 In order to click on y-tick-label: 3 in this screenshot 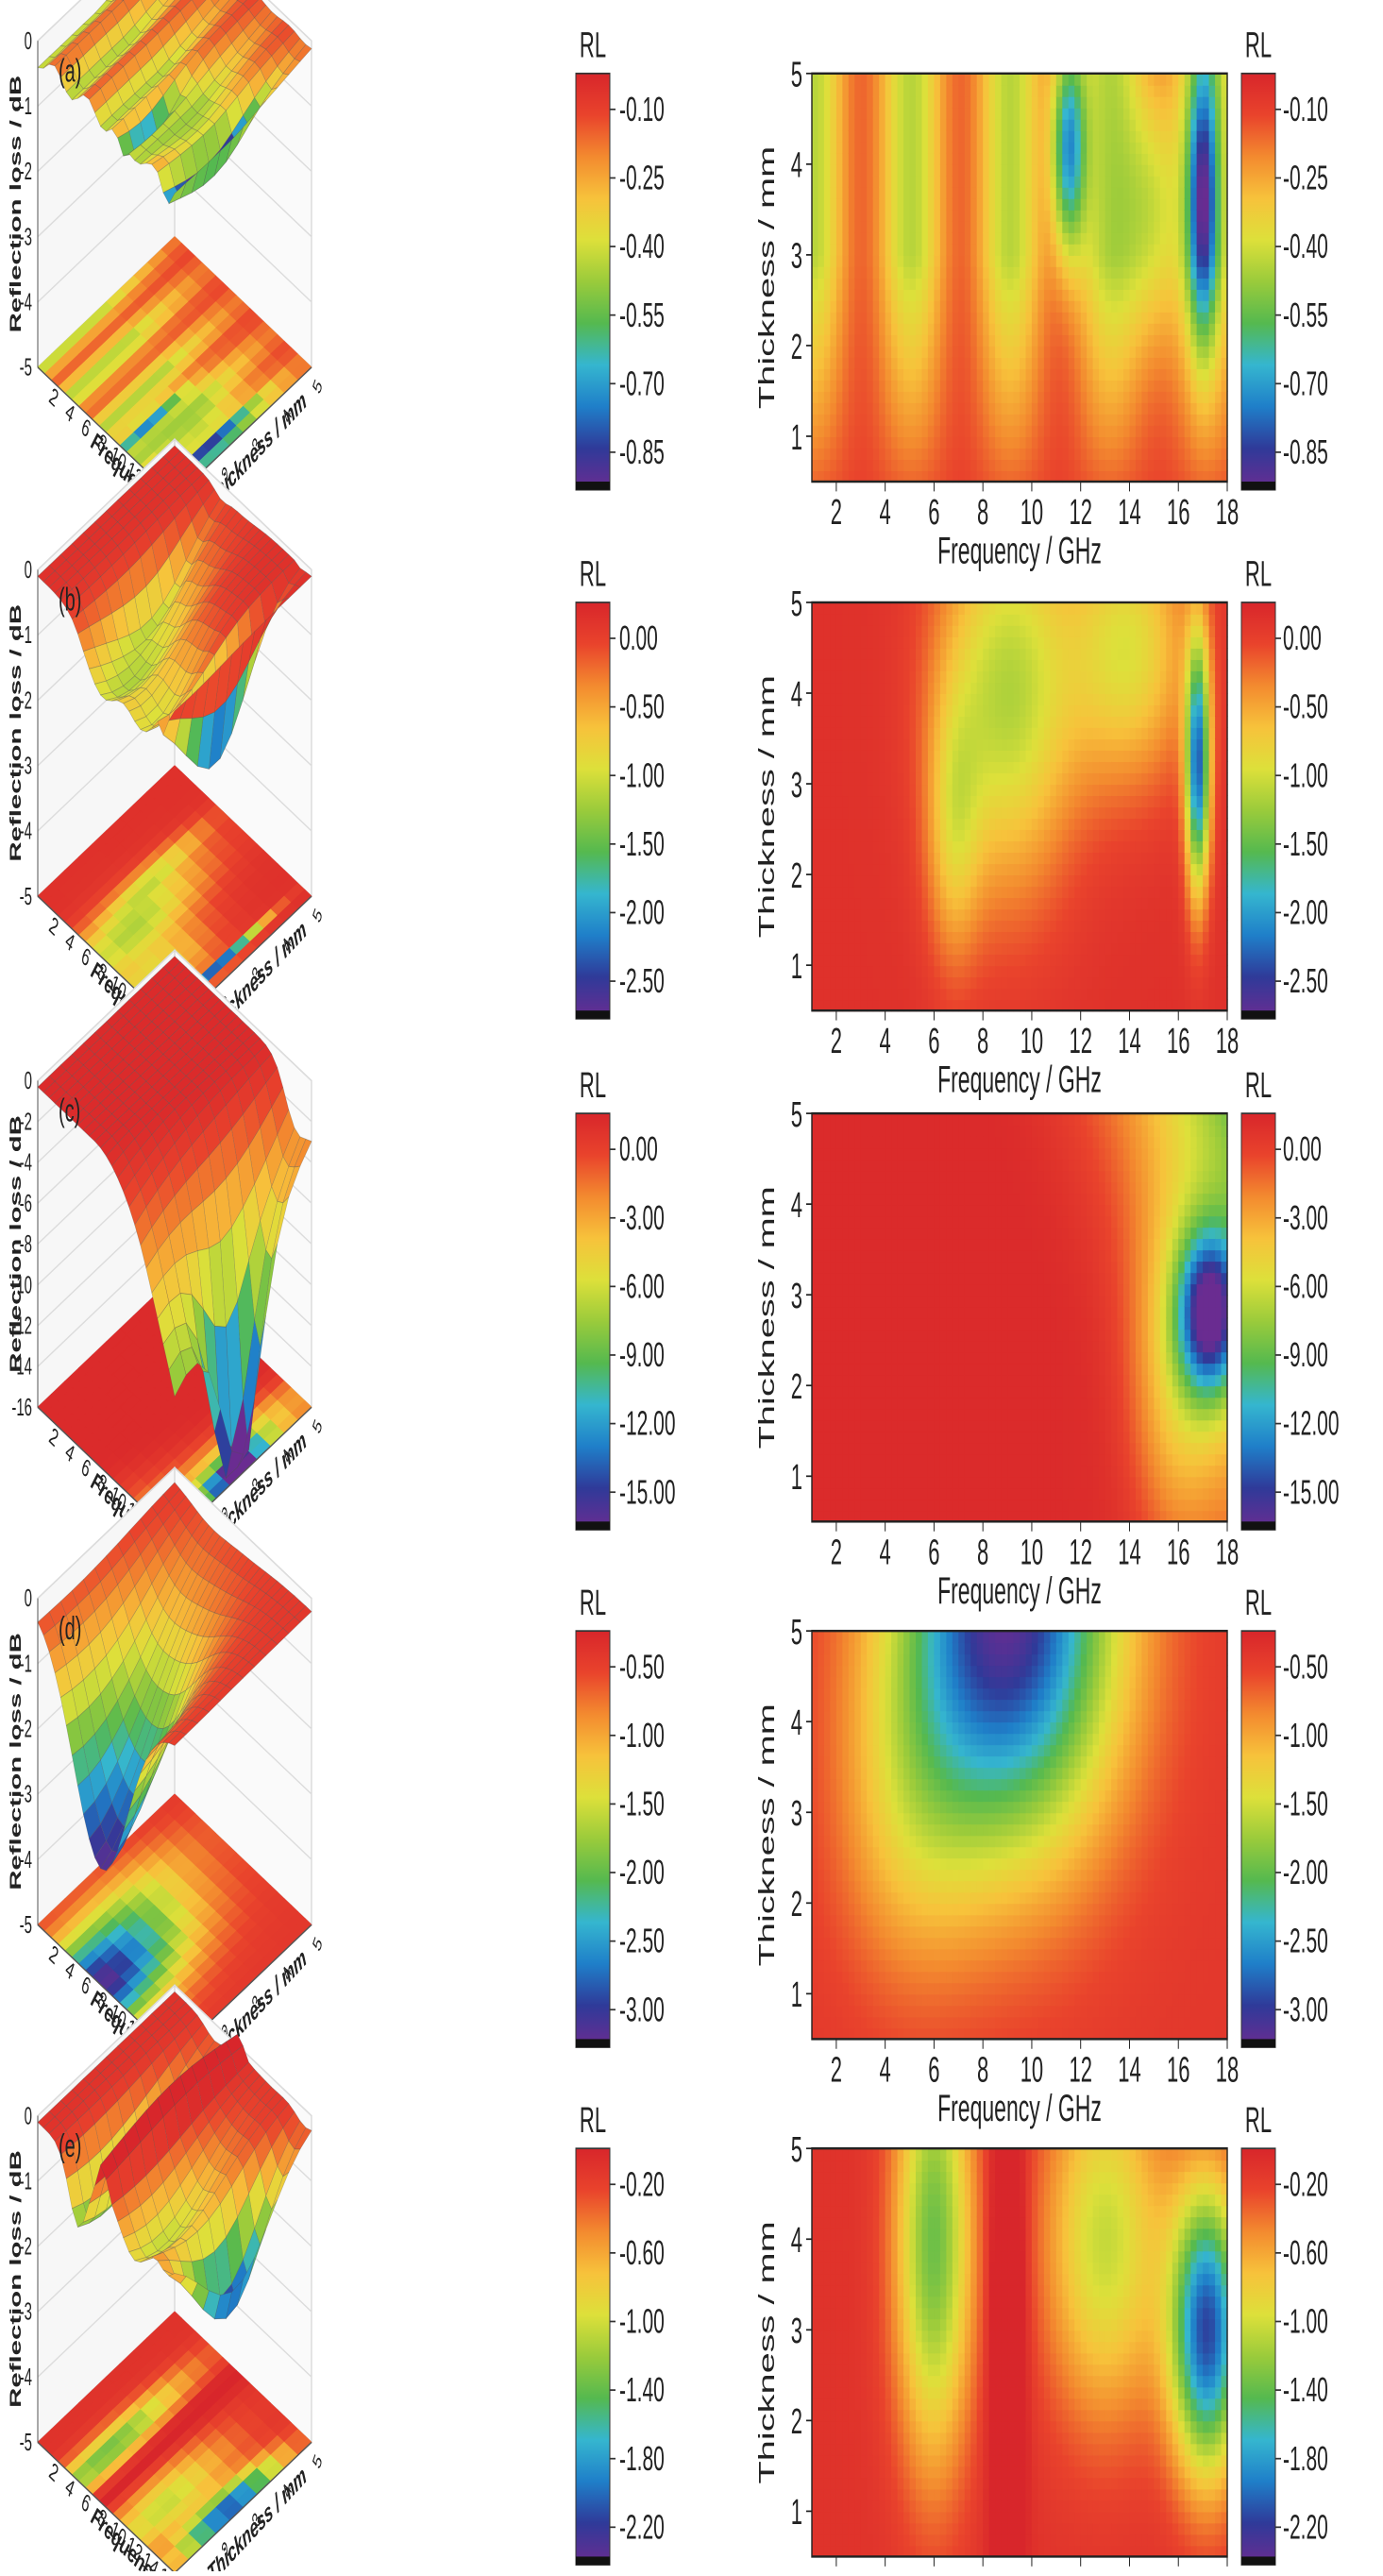, I will do `click(796, 256)`.